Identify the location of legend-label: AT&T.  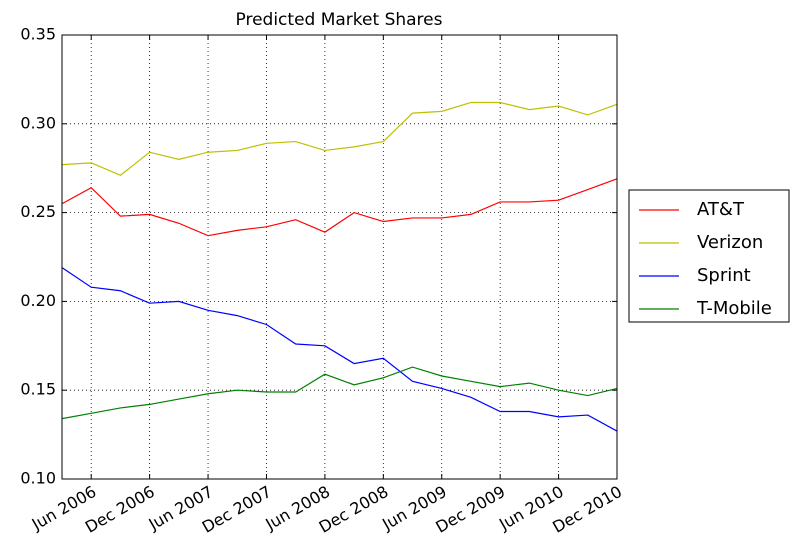
(721, 209).